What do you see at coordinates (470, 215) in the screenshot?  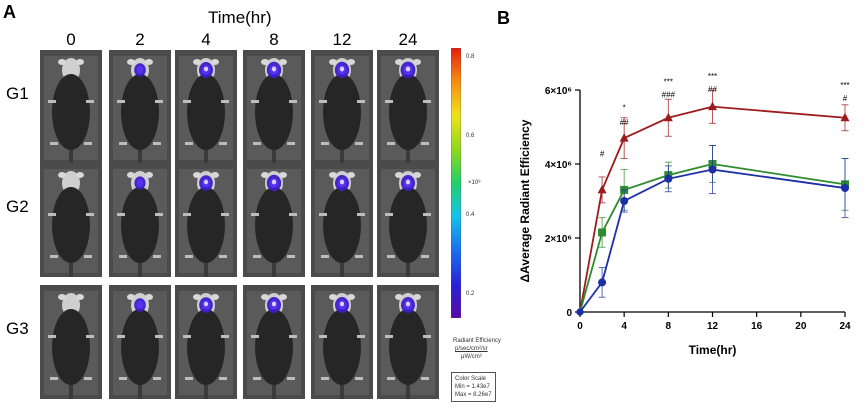 I see `colorbar-tick-label: 0.4` at bounding box center [470, 215].